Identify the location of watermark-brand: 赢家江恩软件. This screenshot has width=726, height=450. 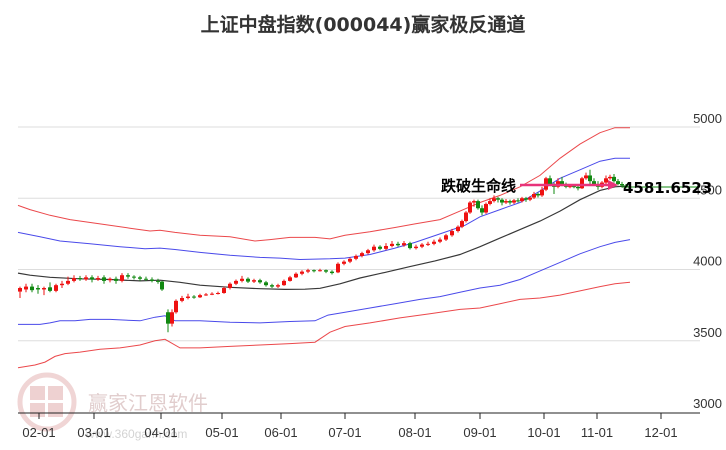
(148, 403).